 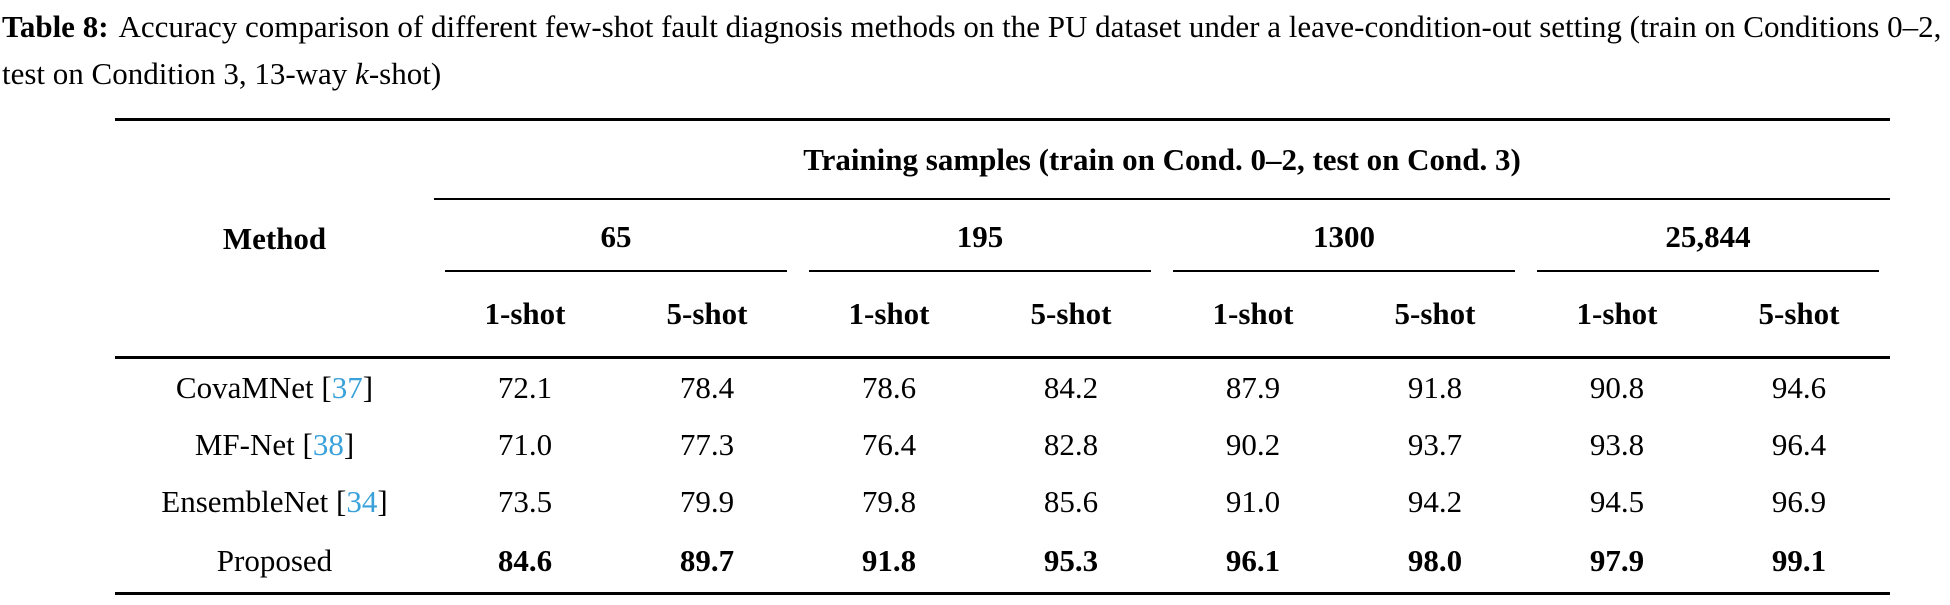 What do you see at coordinates (1799, 387) in the screenshot?
I see `value-cell: 94.6` at bounding box center [1799, 387].